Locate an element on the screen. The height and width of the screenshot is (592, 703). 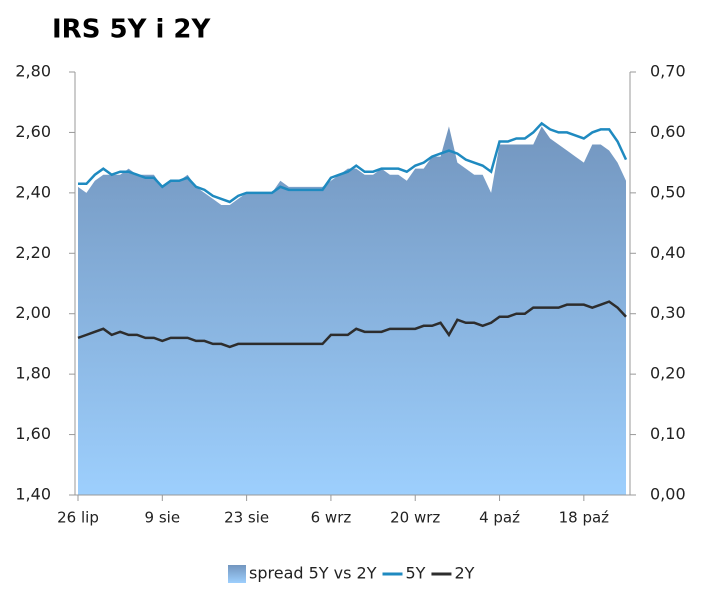
y2-tick-label: 0,10 is located at coordinates (668, 433).